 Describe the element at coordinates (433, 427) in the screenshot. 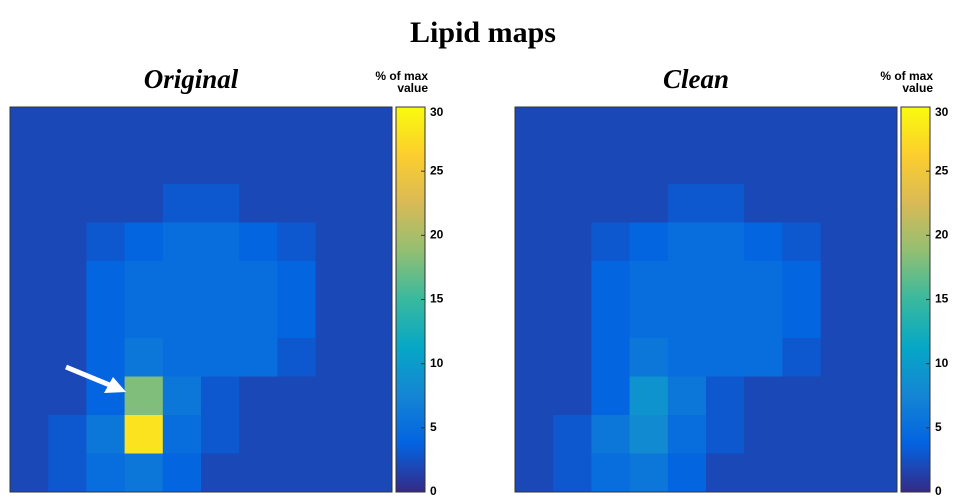

I see `colorbar-tick-label: 5` at that location.